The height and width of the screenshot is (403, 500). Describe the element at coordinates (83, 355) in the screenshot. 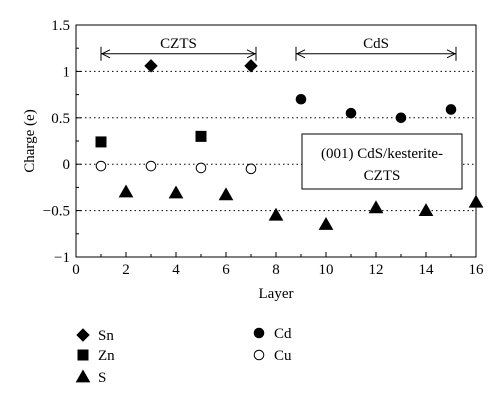

I see `legend-marker-zn` at that location.